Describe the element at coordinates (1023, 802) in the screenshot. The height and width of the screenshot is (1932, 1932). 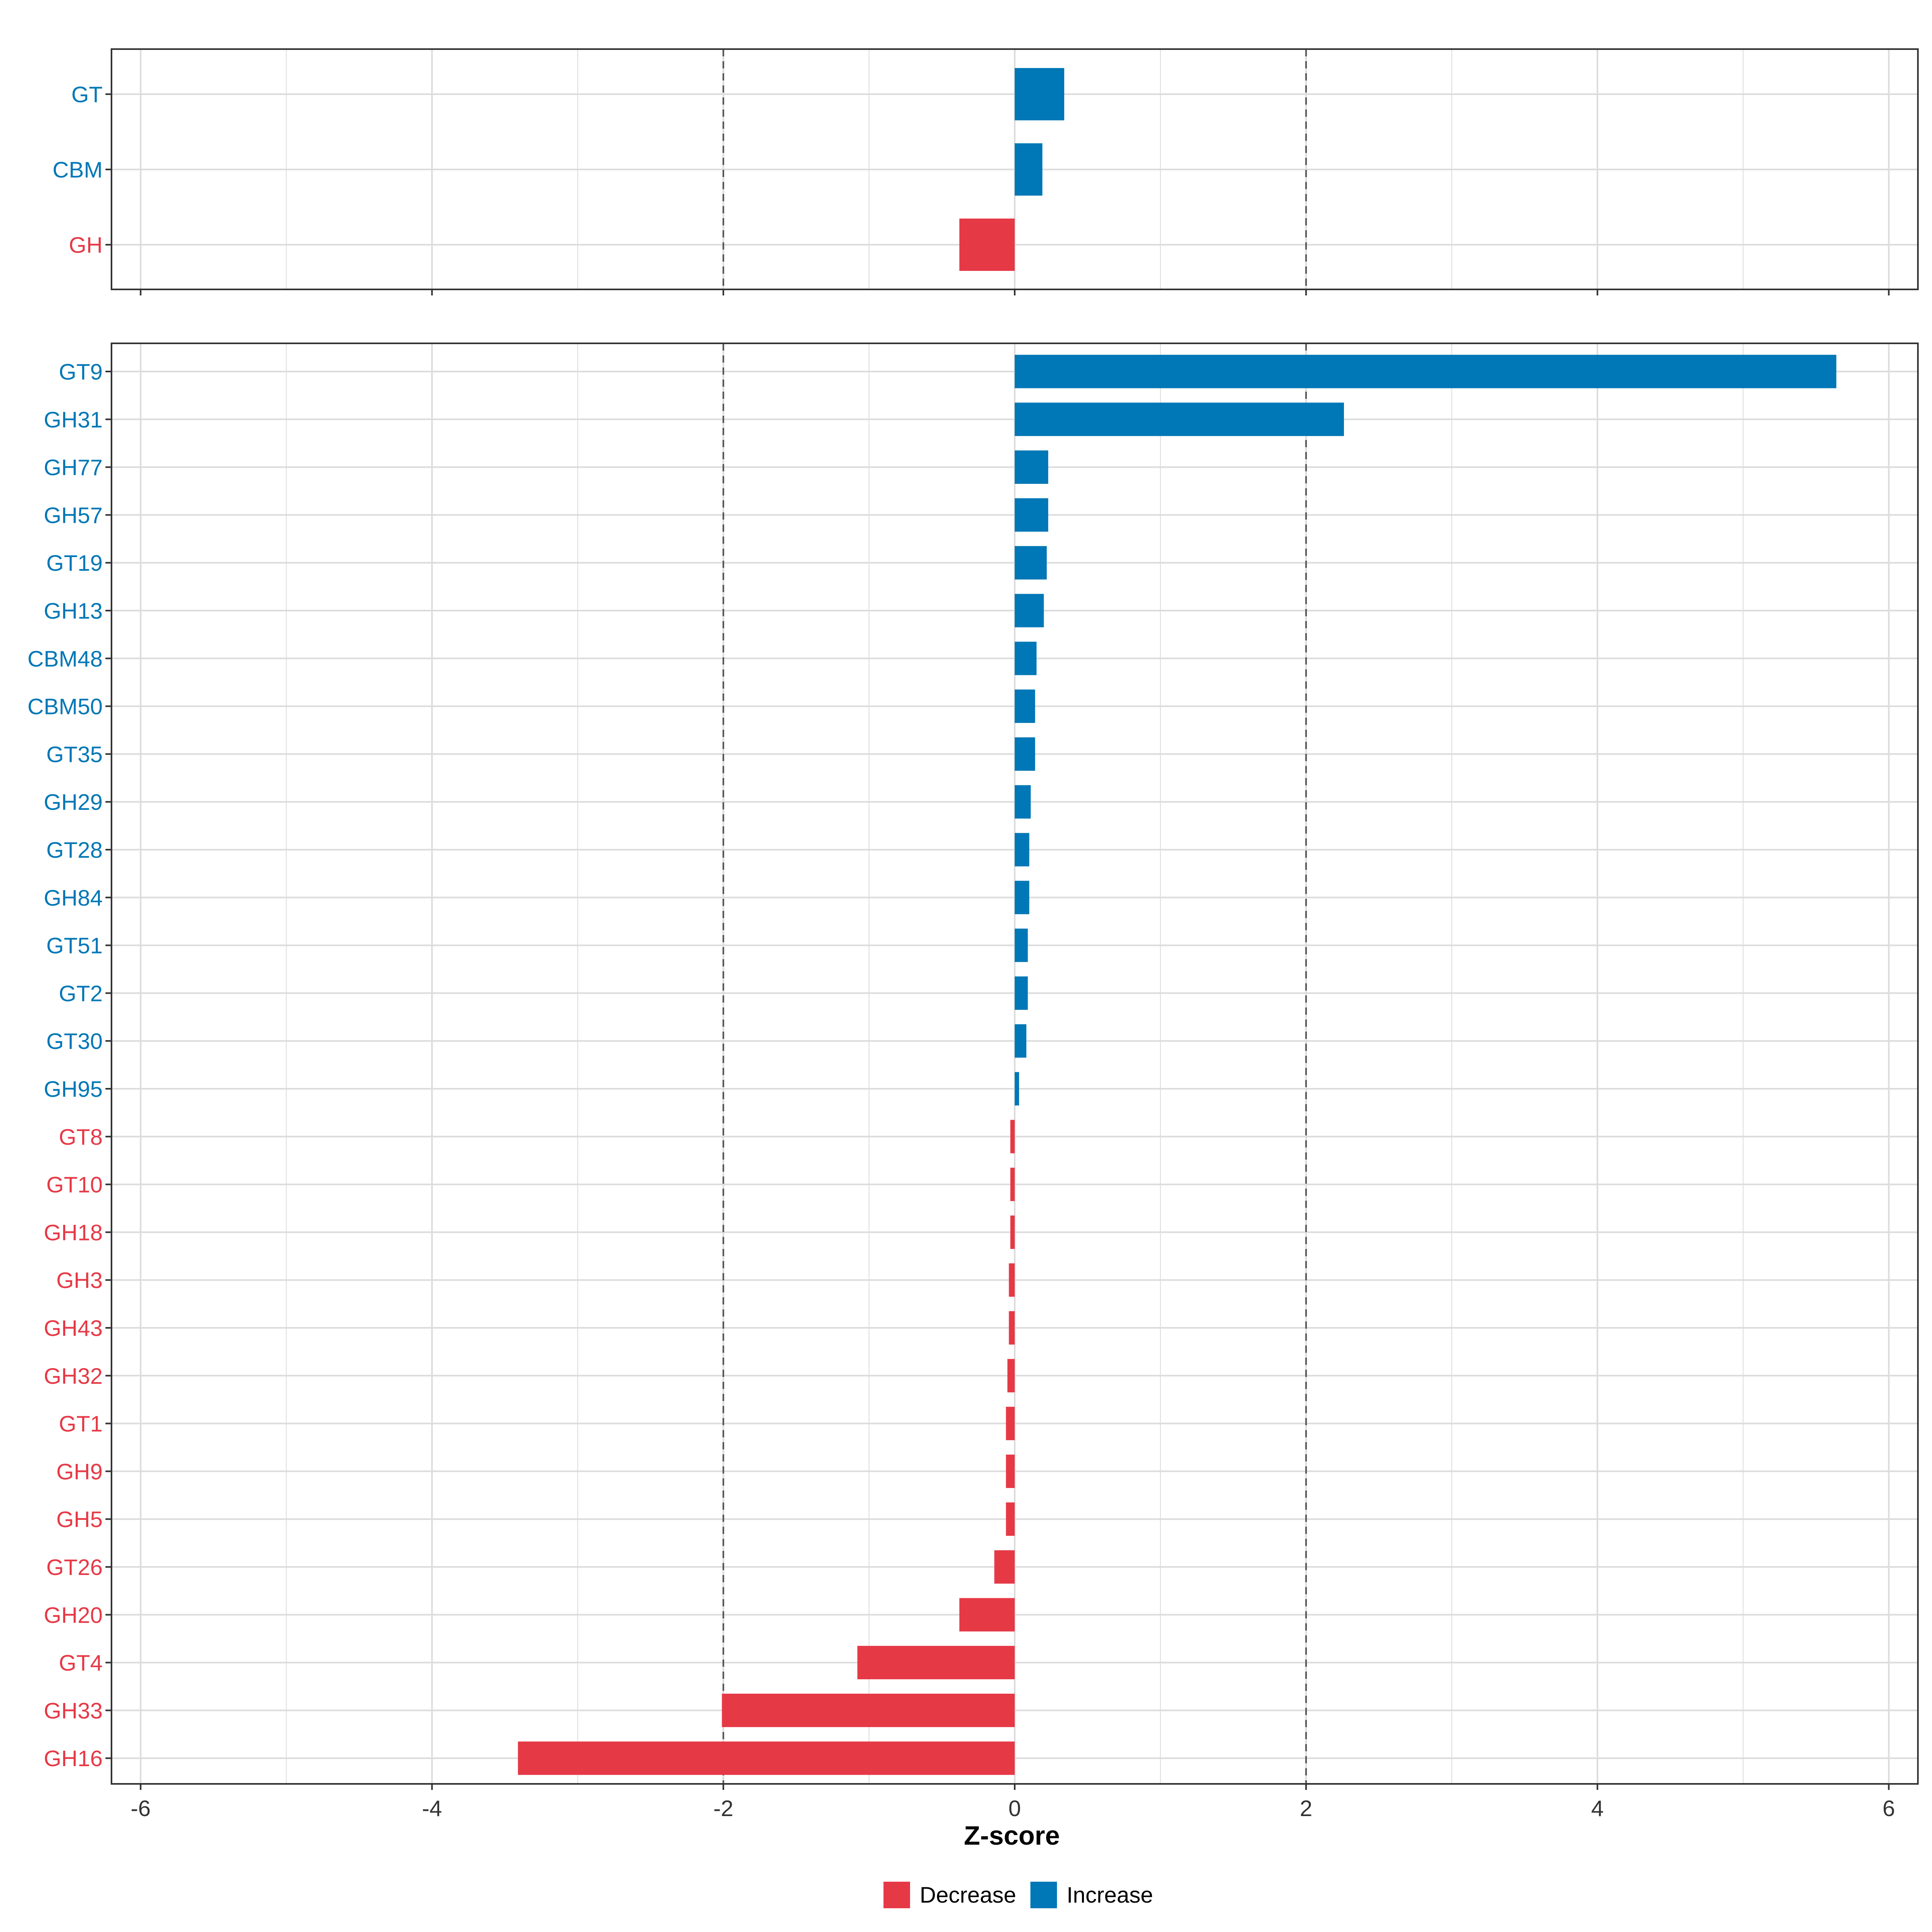
I see `bar-GH29` at that location.